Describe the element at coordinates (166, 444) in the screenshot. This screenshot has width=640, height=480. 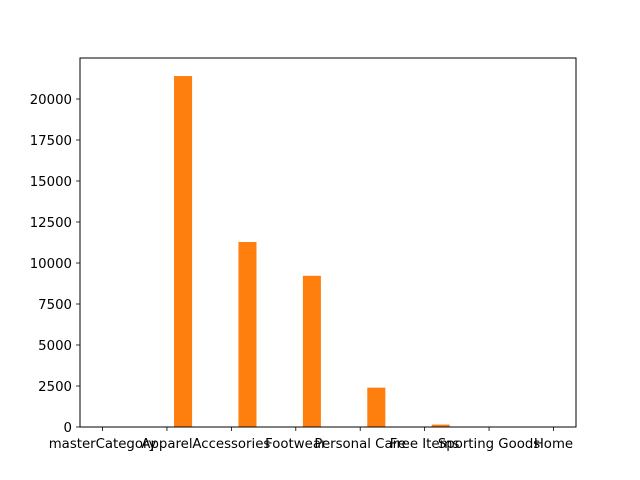
I see `x-tick-label: Apparel` at that location.